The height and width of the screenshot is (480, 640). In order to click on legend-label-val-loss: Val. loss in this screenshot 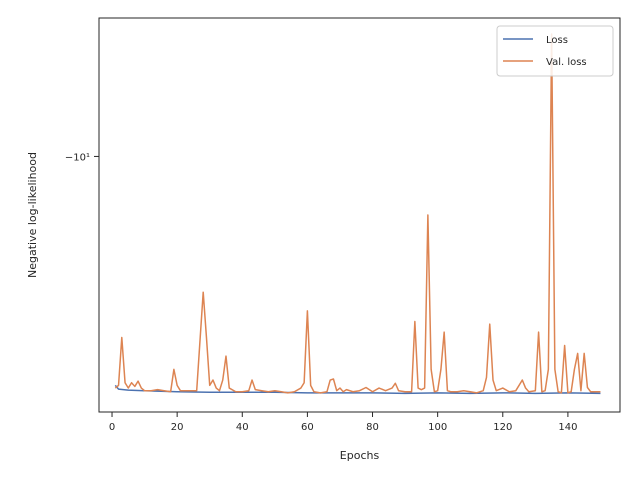, I will do `click(566, 62)`.